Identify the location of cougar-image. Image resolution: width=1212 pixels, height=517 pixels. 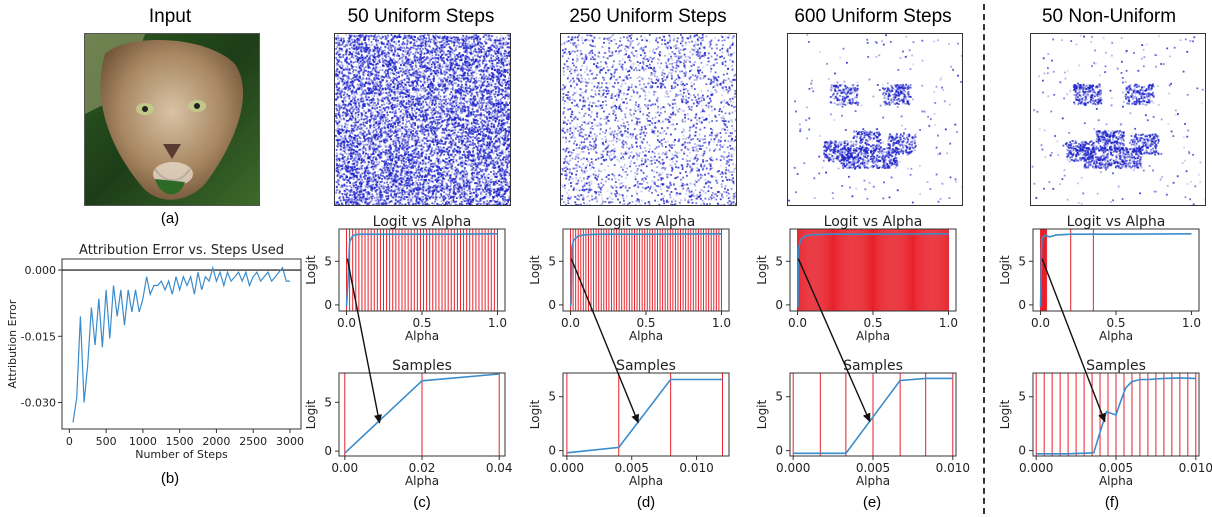
(172, 119).